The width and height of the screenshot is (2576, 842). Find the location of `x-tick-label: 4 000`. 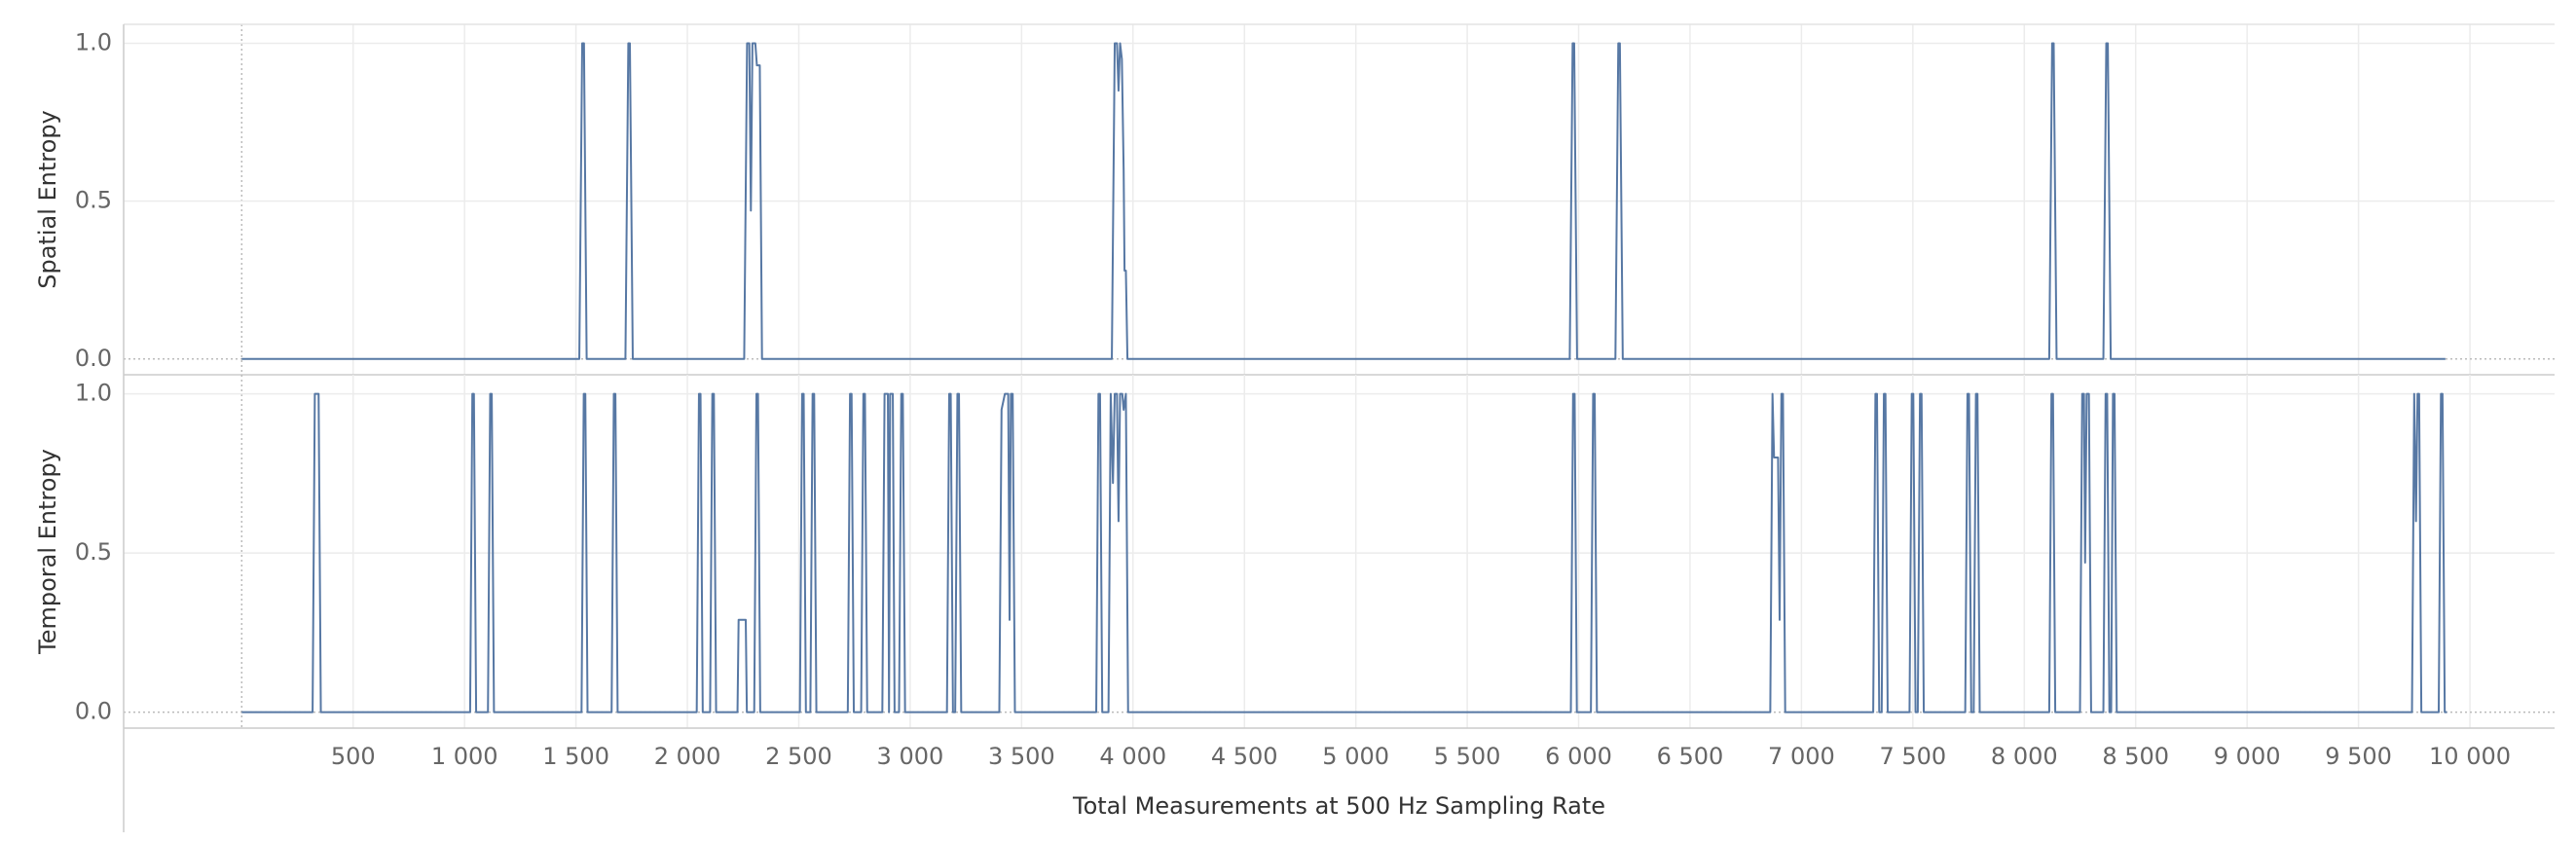

x-tick-label: 4 000 is located at coordinates (1132, 756).